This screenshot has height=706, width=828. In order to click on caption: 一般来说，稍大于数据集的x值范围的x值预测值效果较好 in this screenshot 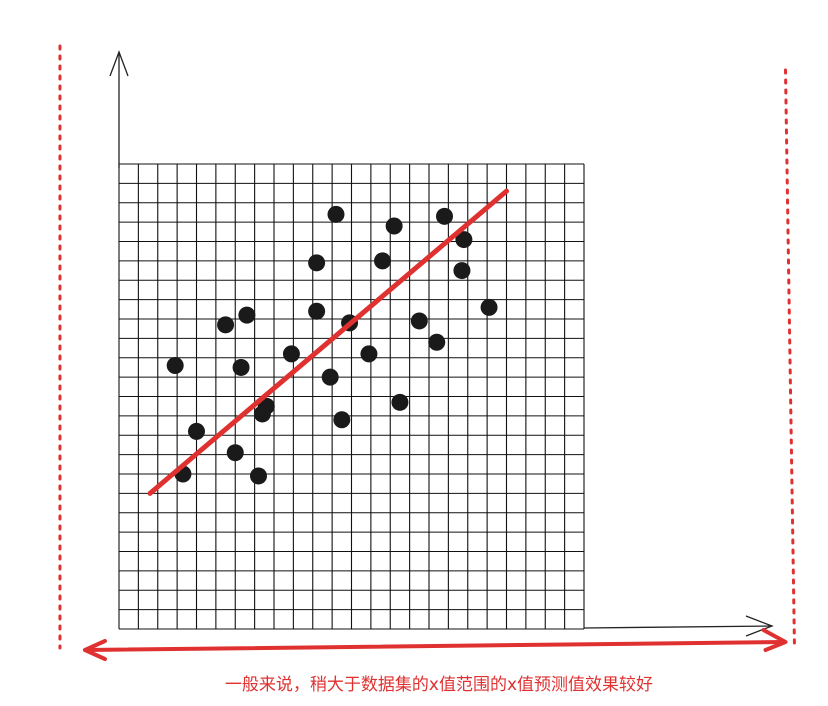, I will do `click(439, 685)`.